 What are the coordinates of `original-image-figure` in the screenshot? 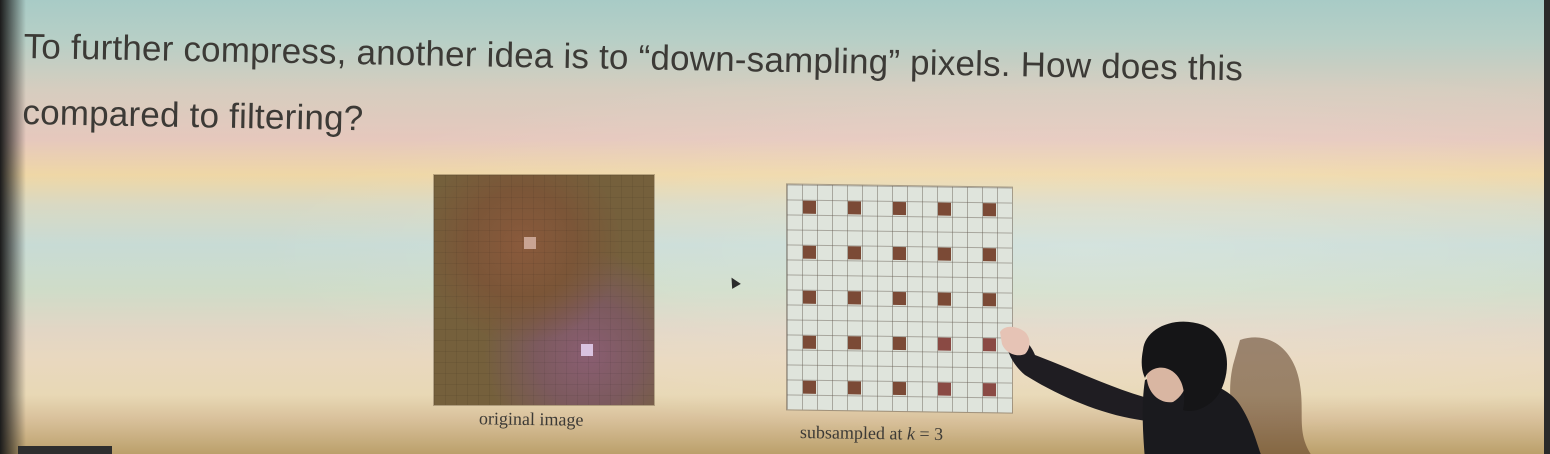 It's located at (544, 290).